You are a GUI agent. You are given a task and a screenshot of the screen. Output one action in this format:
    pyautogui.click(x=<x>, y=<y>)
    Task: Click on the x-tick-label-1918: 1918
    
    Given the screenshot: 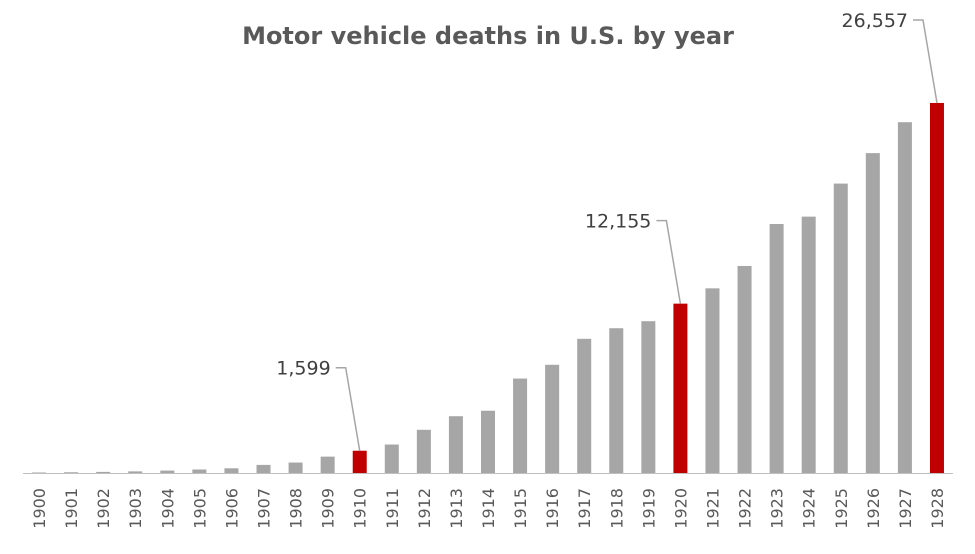 What is the action you would take?
    pyautogui.click(x=616, y=508)
    